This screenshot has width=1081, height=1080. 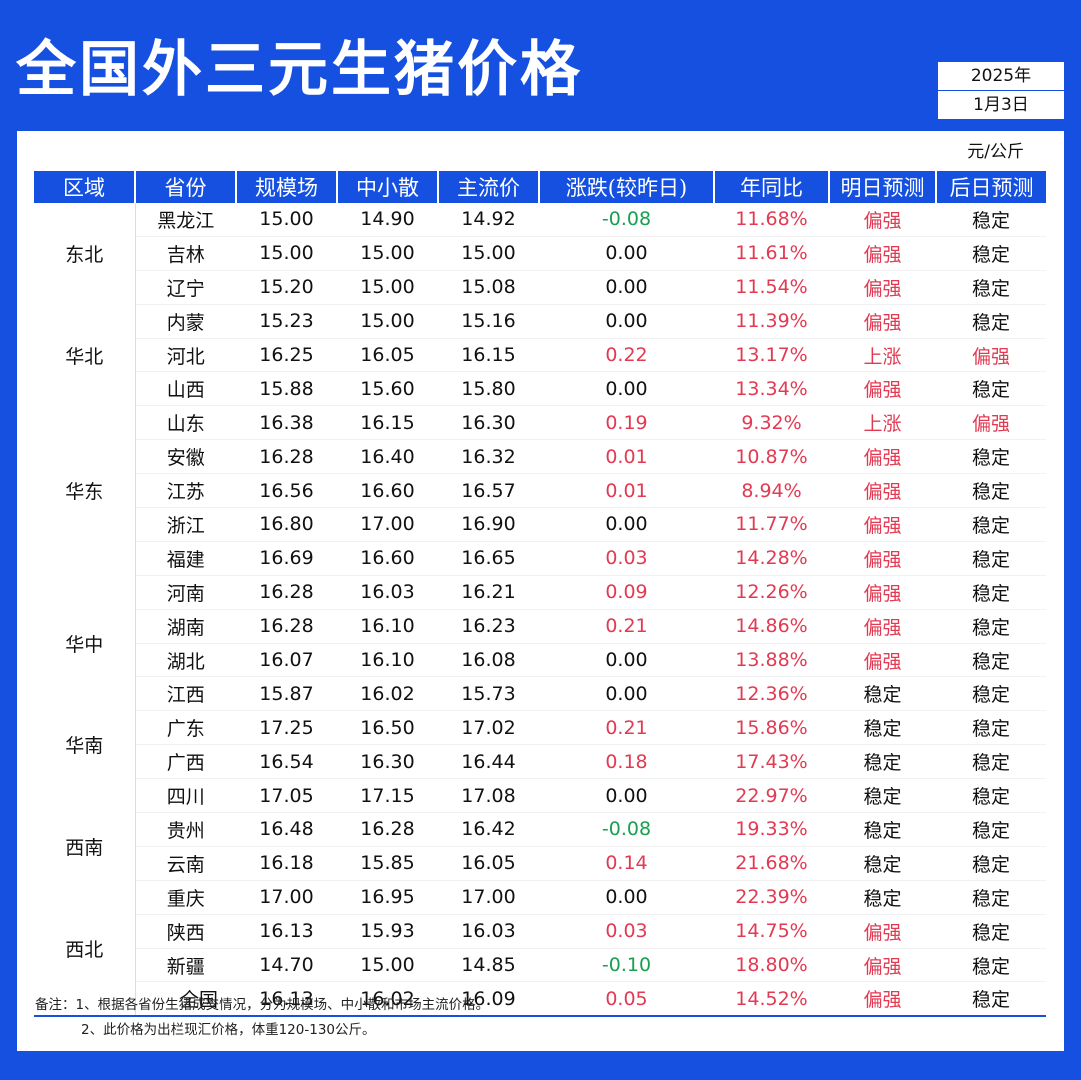 What do you see at coordinates (771, 423) in the screenshot?
I see `yoy-value: 9.32%` at bounding box center [771, 423].